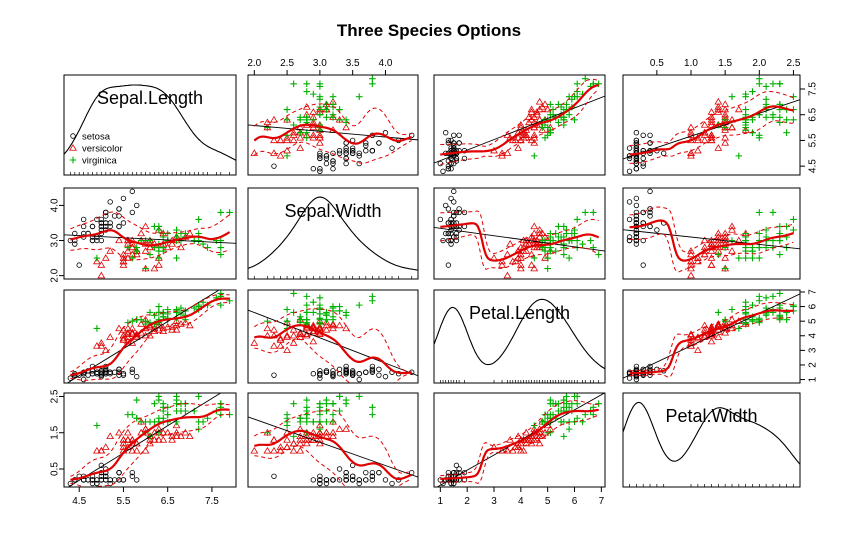 This screenshot has width=858, height=545. Describe the element at coordinates (57, 240) in the screenshot. I see `axis-Sepal.Width-left: 2.0 3.0 4.0` at that location.